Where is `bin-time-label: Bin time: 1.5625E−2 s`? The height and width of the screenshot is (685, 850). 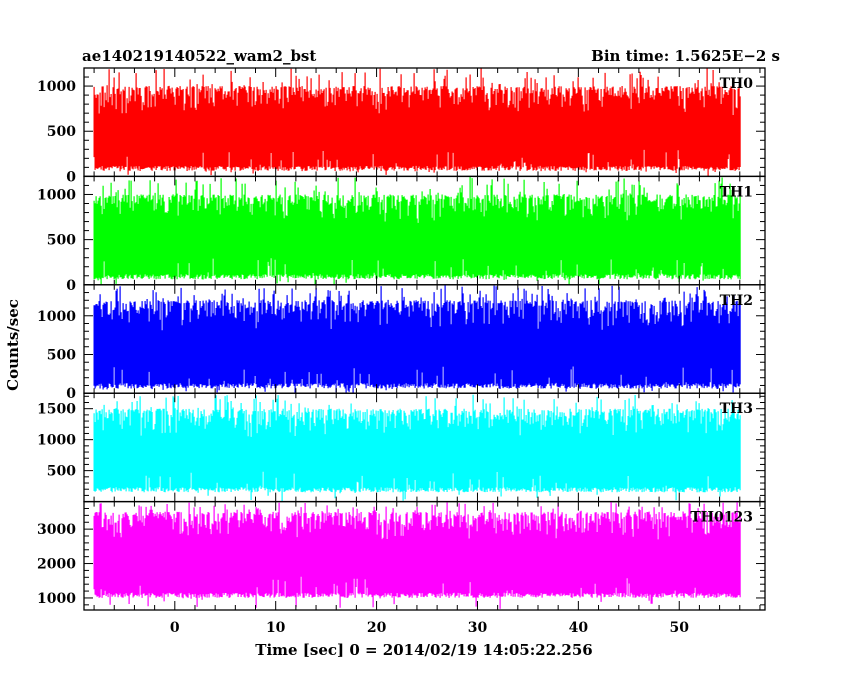 bin-time-label: Bin time: 1.5625E−2 s is located at coordinates (685, 56).